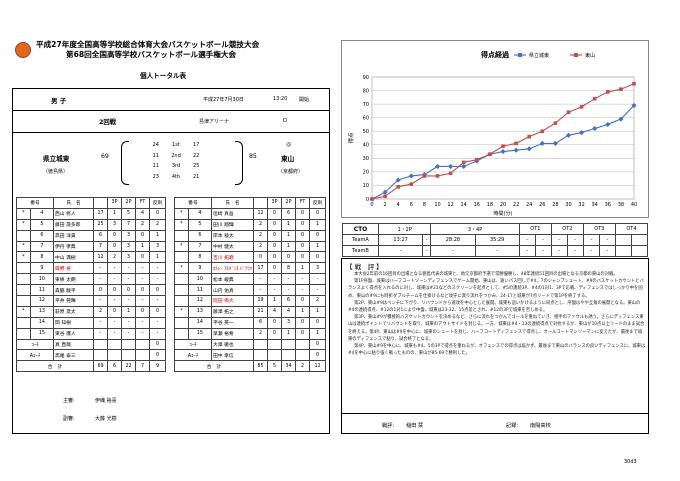 The width and height of the screenshot is (680, 481). What do you see at coordinates (107, 122) in the screenshot?
I see `round: 2回戦` at bounding box center [107, 122].